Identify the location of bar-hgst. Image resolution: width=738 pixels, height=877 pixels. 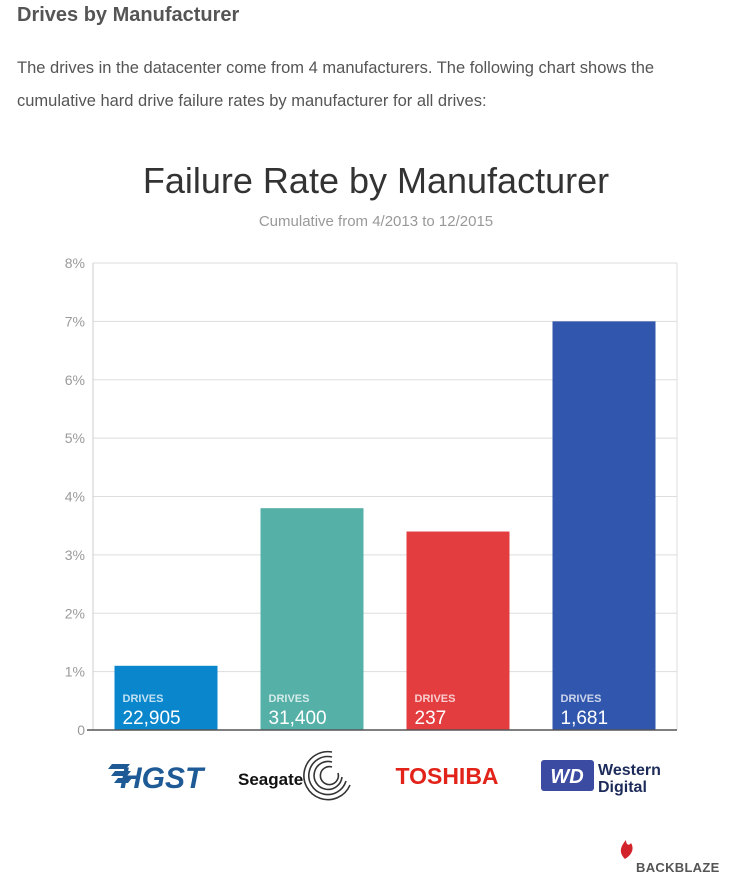
(166, 697).